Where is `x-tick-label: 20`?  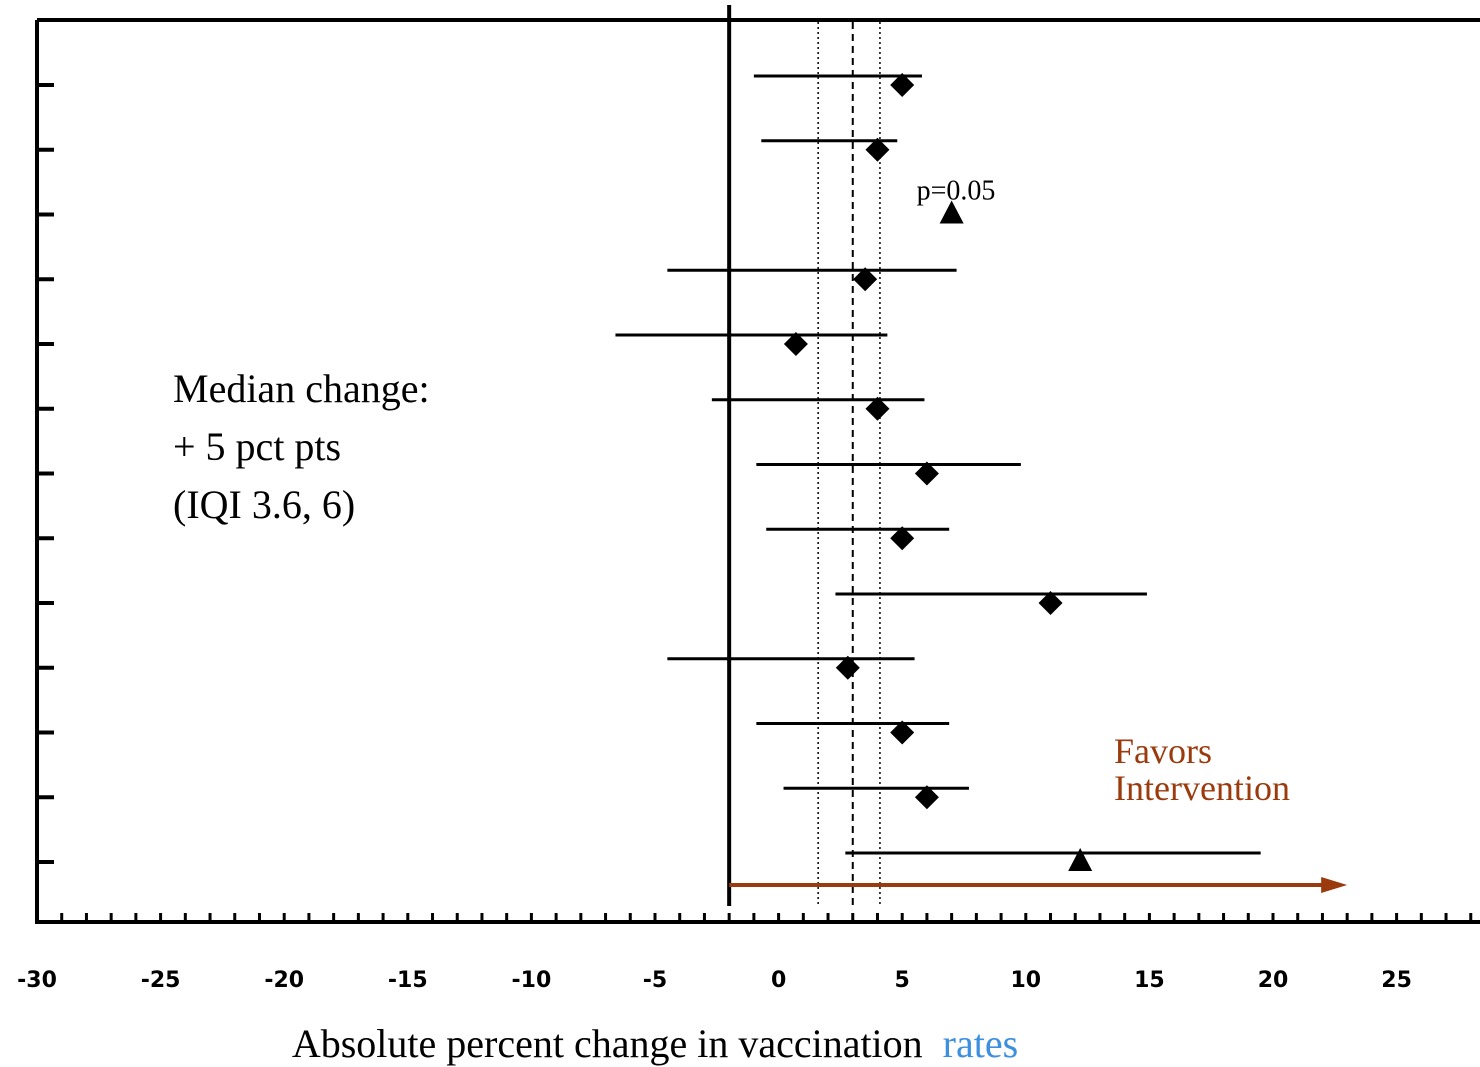
x-tick-label: 20 is located at coordinates (1273, 980).